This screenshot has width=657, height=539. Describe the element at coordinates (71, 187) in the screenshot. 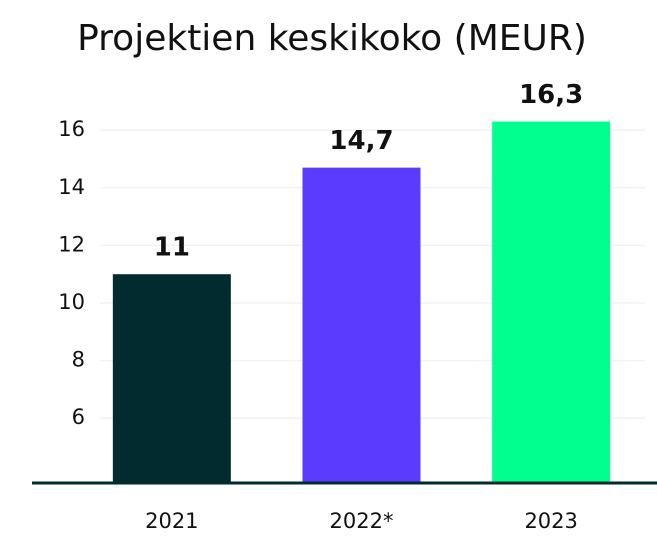

I see `y-tick-label: 14` at that location.